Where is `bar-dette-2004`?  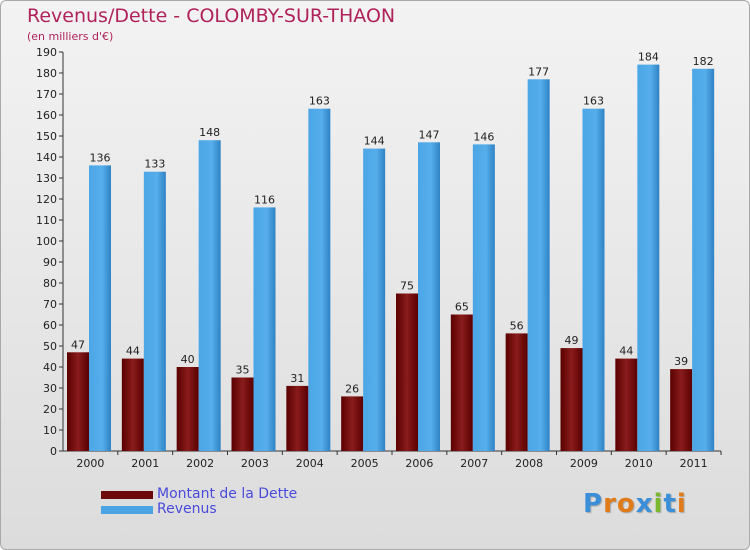 bar-dette-2004 is located at coordinates (297, 418).